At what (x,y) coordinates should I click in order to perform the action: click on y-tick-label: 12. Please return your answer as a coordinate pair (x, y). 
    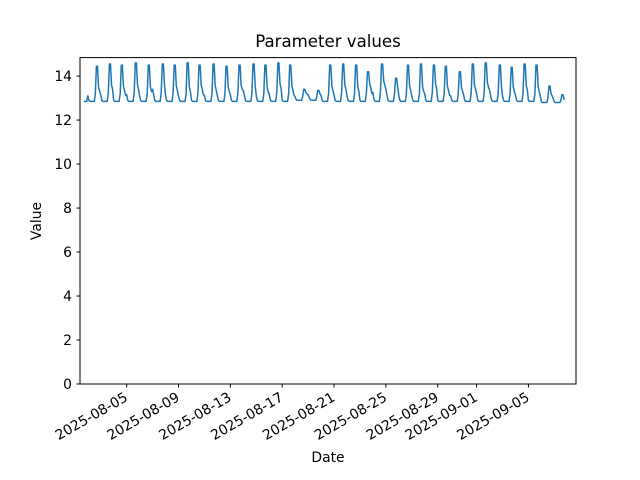
    Looking at the image, I should click on (63, 121).